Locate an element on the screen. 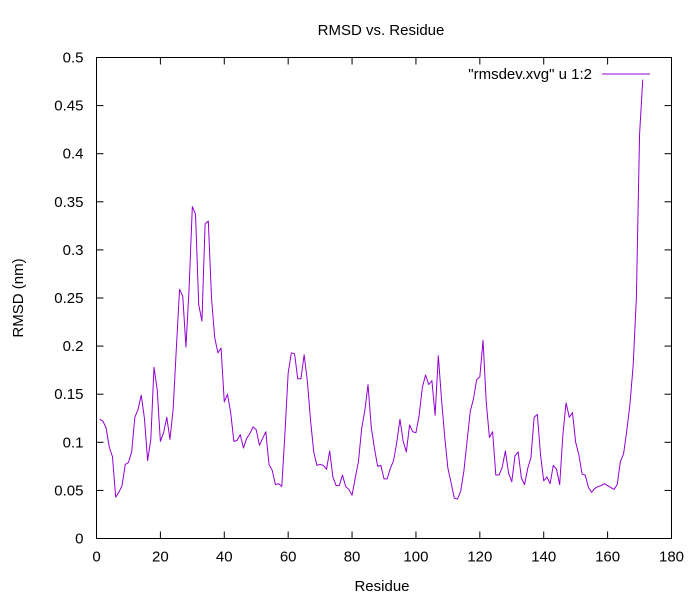 Image resolution: width=700 pixels, height=600 pixels. x-tick-label: 120 is located at coordinates (479, 557).